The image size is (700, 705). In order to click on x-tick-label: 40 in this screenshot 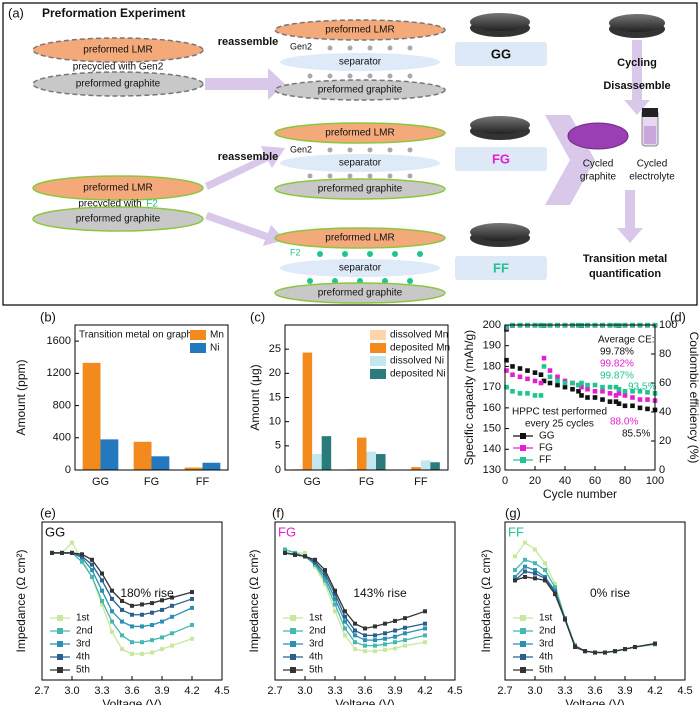, I will do `click(565, 481)`.